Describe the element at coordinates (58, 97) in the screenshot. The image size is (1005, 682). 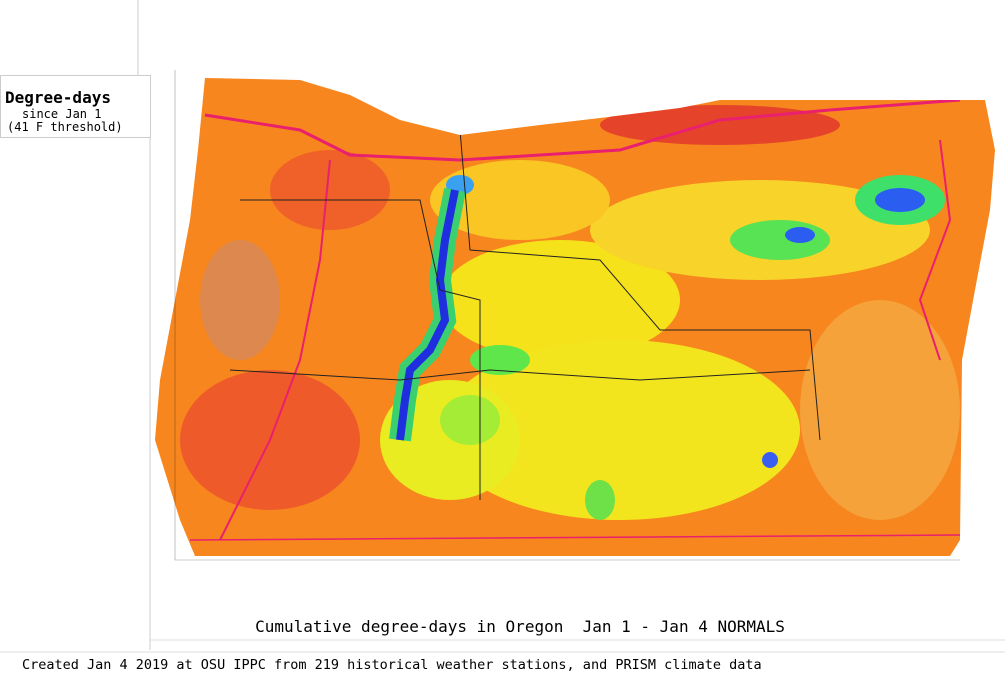
I see `legend-title: Degree-days` at that location.